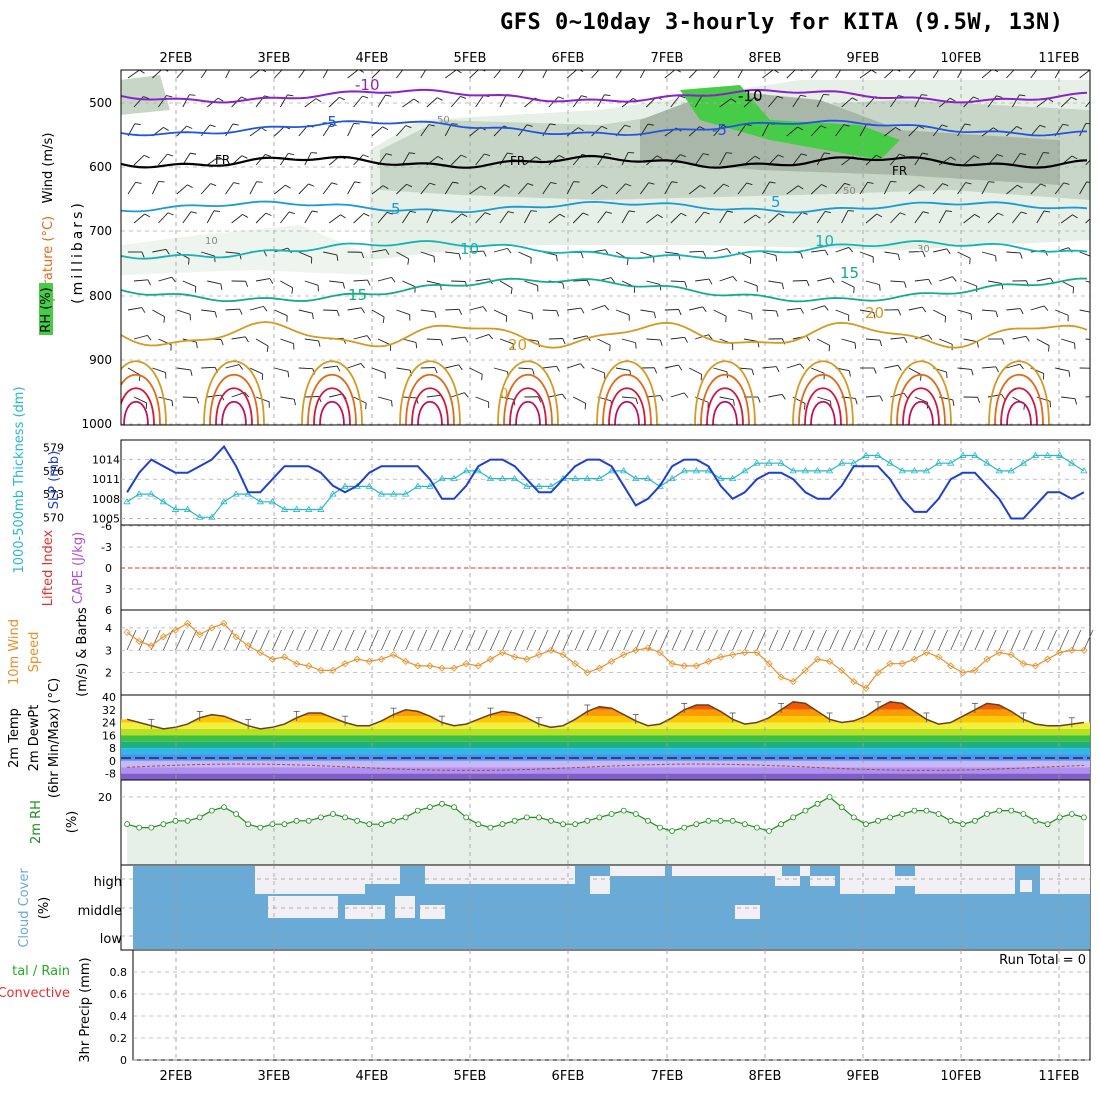  Describe the element at coordinates (470, 58) in the screenshot. I see `date-label-top: 5FEB` at that location.